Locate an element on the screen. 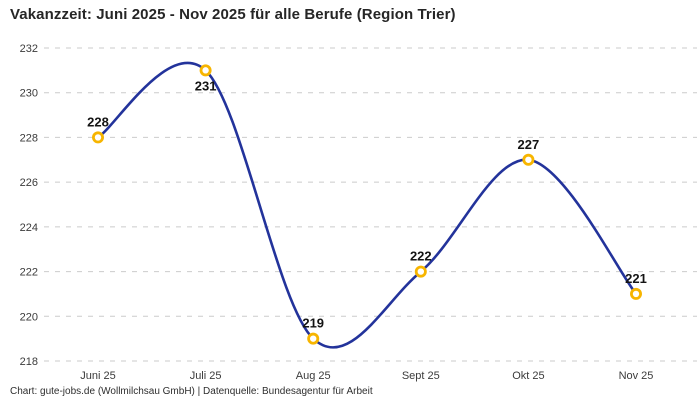 This screenshot has width=700, height=400. x-axis-label: Juni 25 is located at coordinates (97, 376).